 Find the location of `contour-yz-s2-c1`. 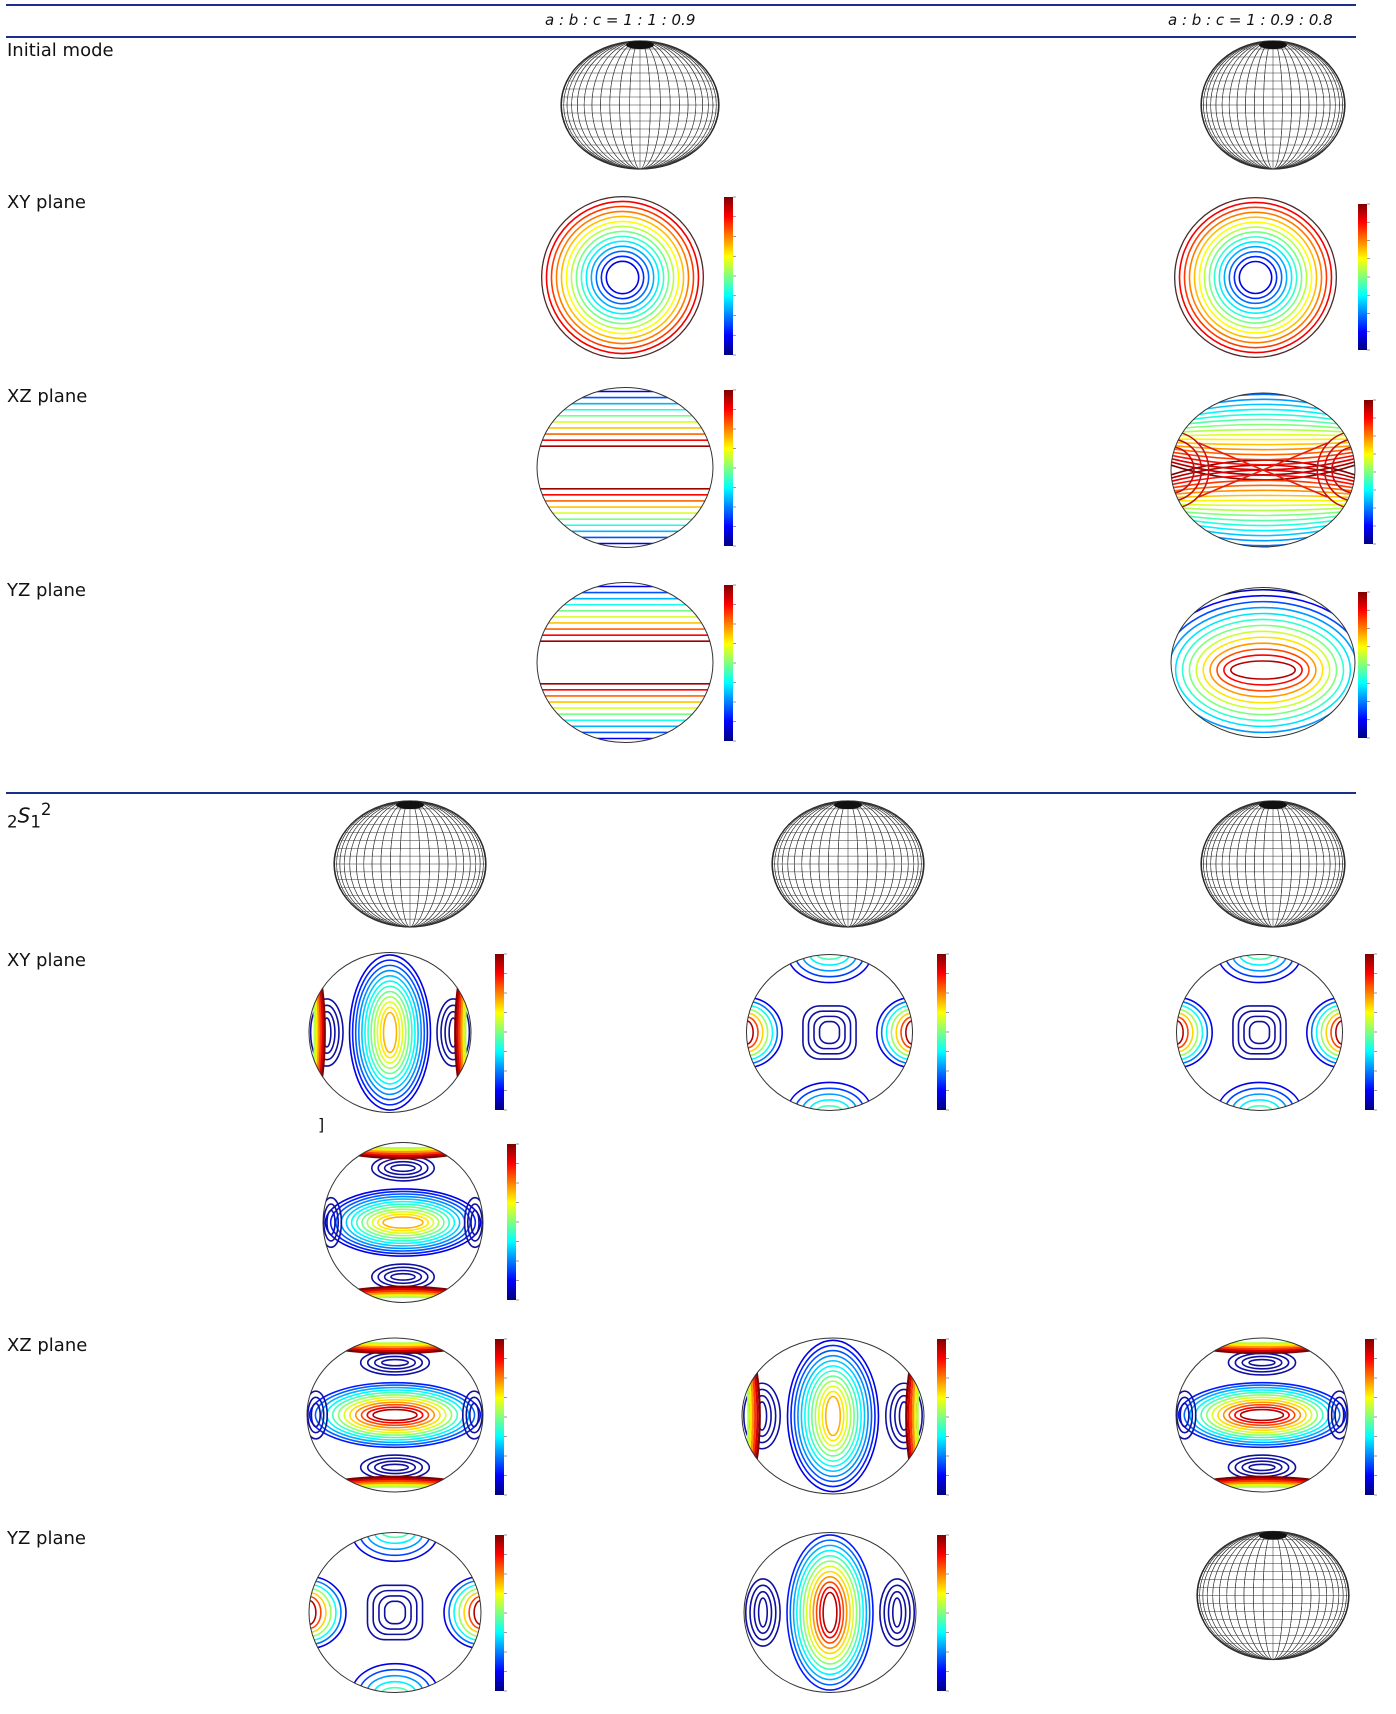

contour-yz-s2-c1 is located at coordinates (395, 1612).